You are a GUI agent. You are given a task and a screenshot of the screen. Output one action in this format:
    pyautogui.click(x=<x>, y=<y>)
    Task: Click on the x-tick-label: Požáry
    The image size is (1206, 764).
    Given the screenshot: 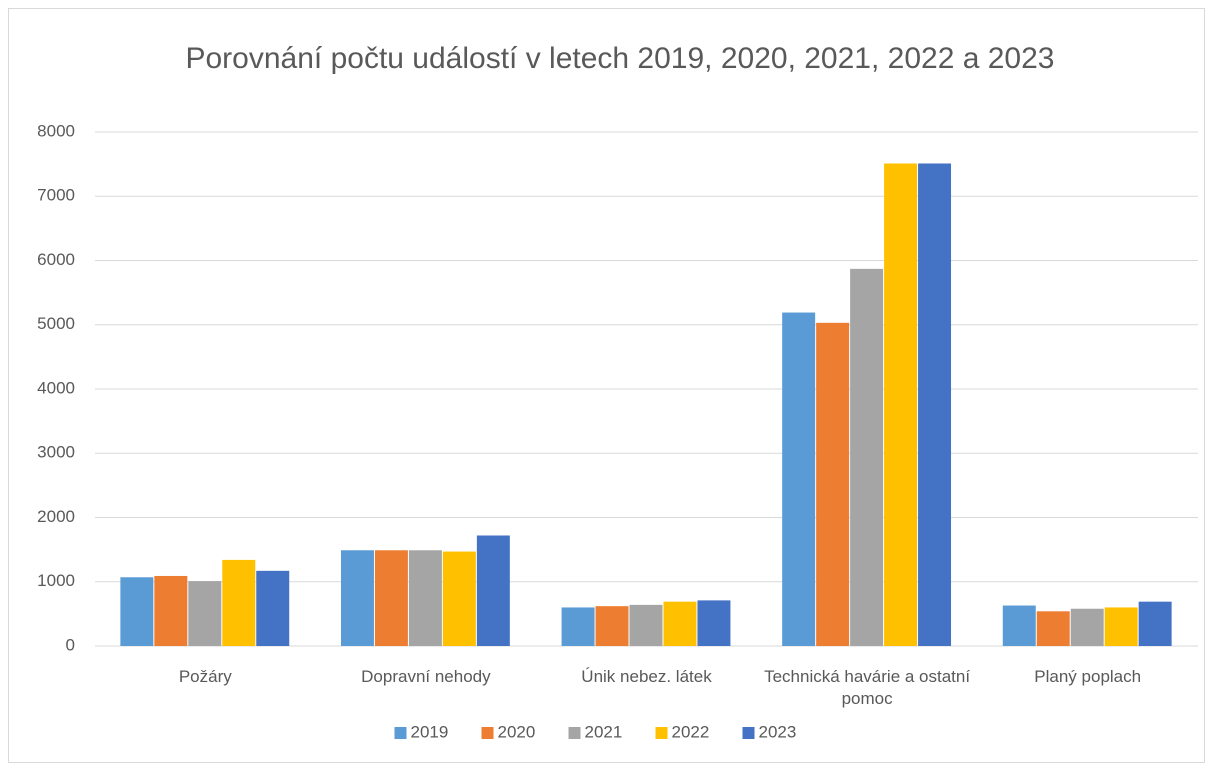 What is the action you would take?
    pyautogui.click(x=205, y=676)
    